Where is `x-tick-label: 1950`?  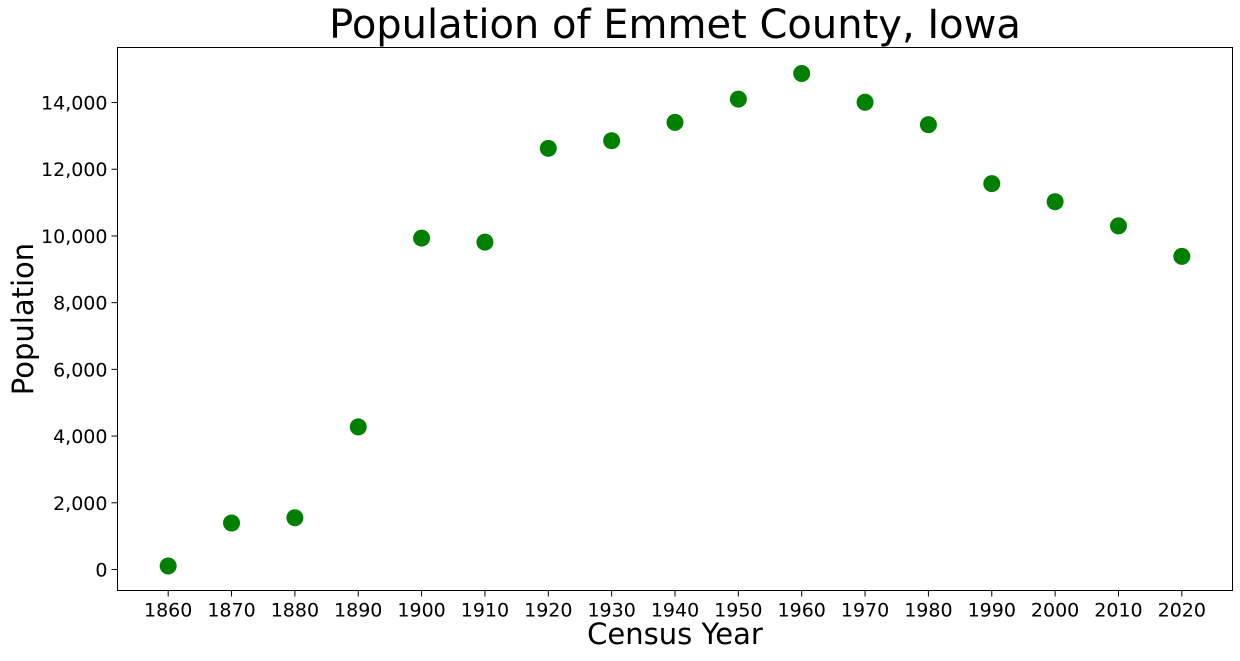 x-tick-label: 1950 is located at coordinates (738, 611).